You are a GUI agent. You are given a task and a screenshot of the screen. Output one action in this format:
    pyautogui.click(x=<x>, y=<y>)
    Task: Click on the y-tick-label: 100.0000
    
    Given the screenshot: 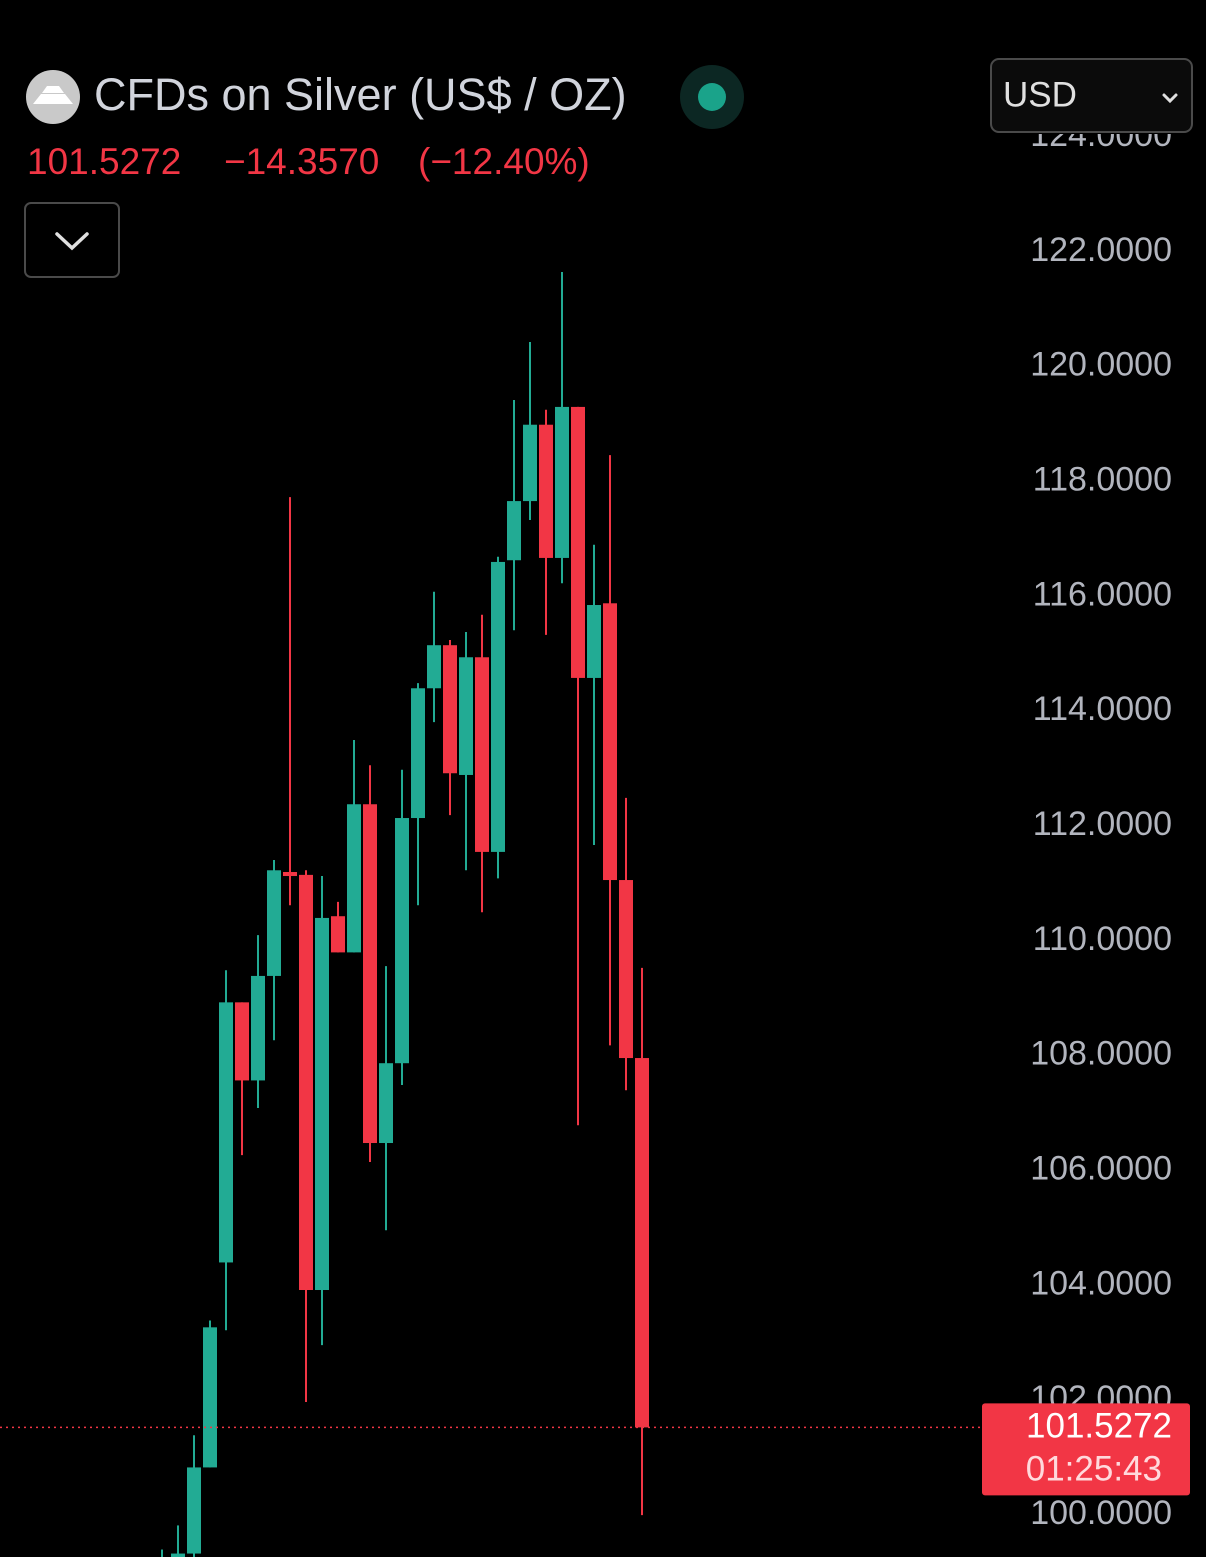 What is the action you would take?
    pyautogui.click(x=1101, y=1513)
    